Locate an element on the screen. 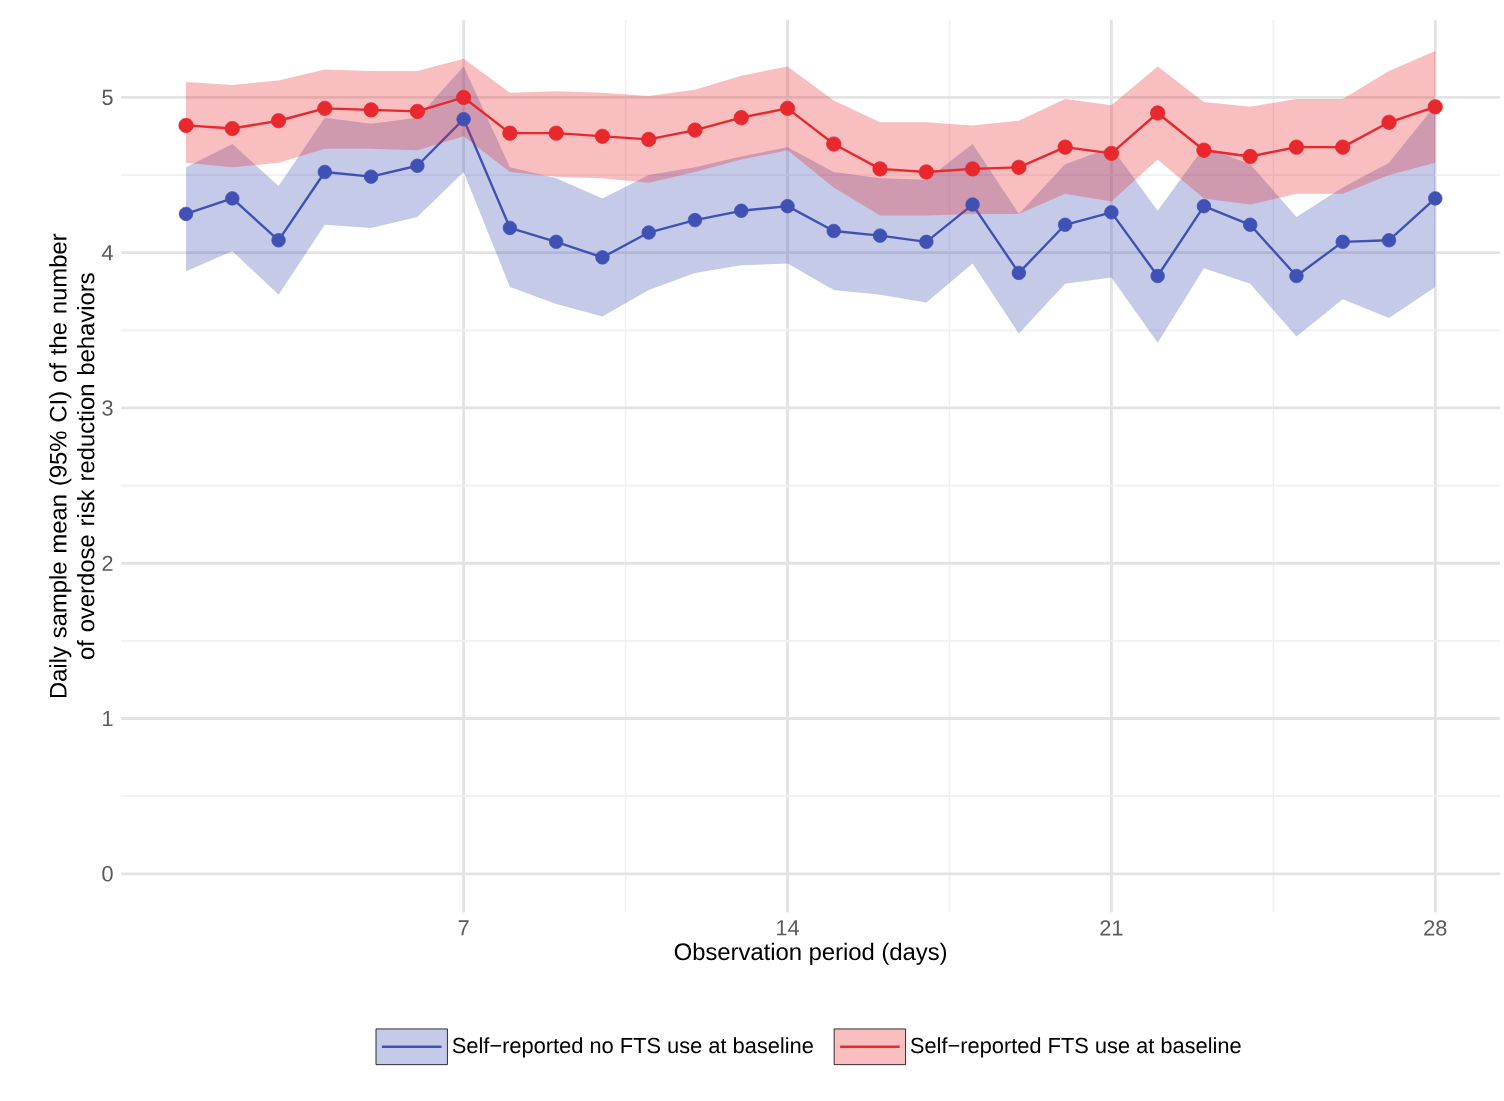 Image resolution: width=1504 pixels, height=1101 pixels. y-axis-title: Daily sample mean (95% CI) of the number of overdose risk reduction behaviors is located at coordinates (72, 465).